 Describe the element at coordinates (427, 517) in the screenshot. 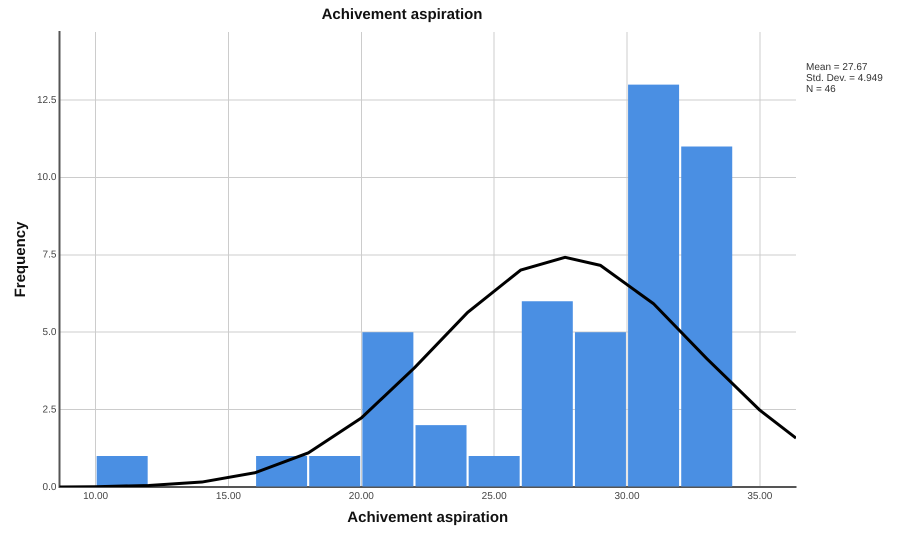

I see `x-axis-title: Achivement aspiration` at that location.